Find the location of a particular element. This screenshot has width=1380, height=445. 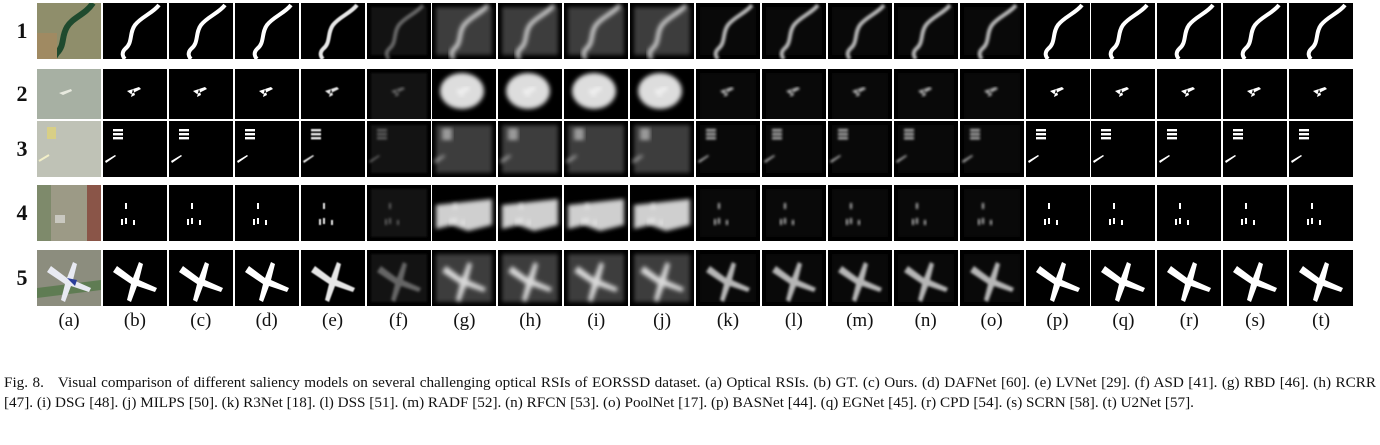

saliency-map-r5-f is located at coordinates (398, 278).